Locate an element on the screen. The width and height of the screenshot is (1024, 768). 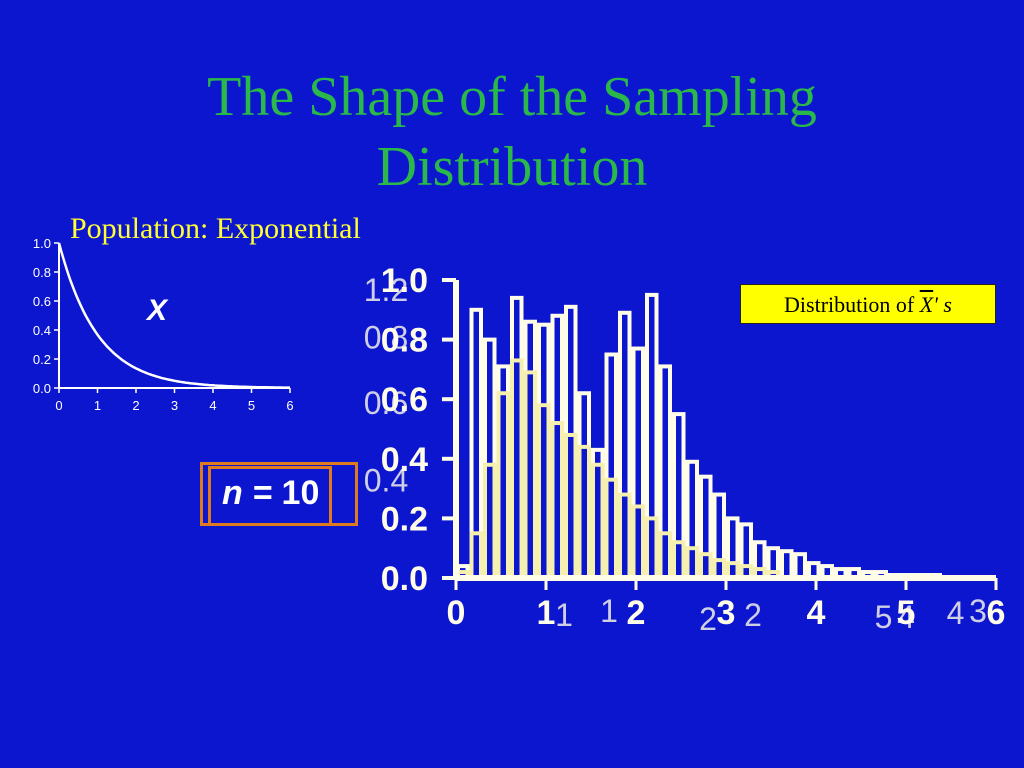
legend-xbar-symbol: X is located at coordinates (926, 304).